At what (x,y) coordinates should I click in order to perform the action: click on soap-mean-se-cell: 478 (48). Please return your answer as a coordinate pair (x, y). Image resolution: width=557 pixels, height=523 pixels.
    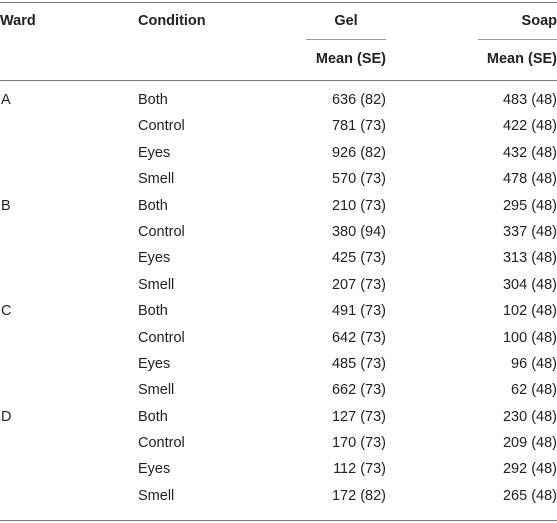
    Looking at the image, I should click on (529, 179).